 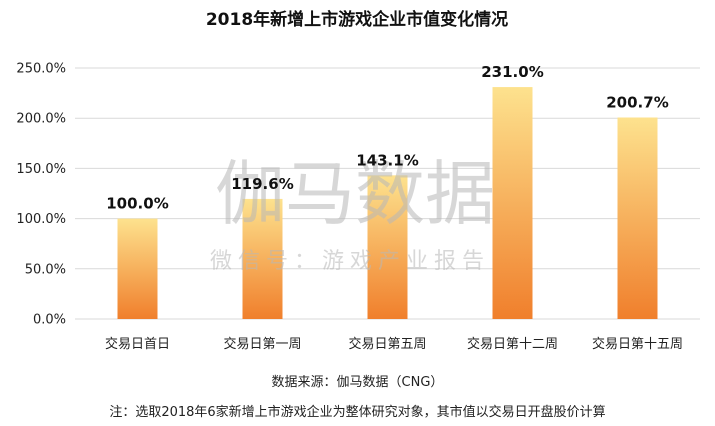 What do you see at coordinates (637, 344) in the screenshot?
I see `x-category-label: 交易日第十五周` at bounding box center [637, 344].